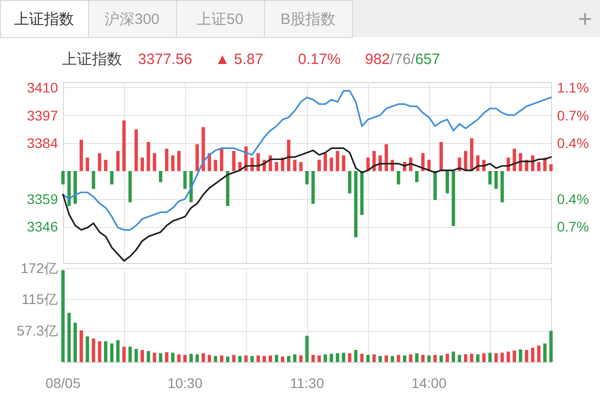 The width and height of the screenshot is (600, 400). Describe the element at coordinates (239, 59) in the screenshot. I see `text: ▲ 5.87` at that location.